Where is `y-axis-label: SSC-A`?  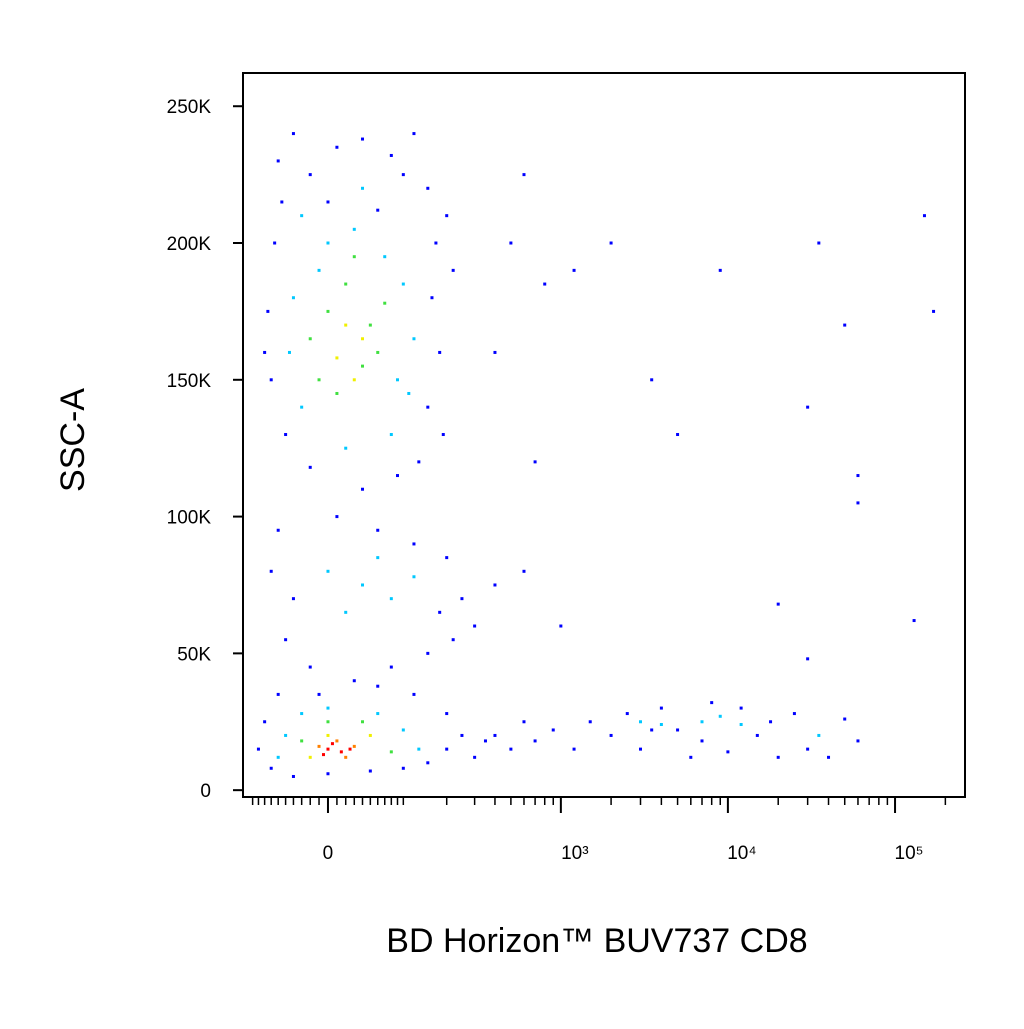 y-axis-label: SSC-A is located at coordinates (73, 440).